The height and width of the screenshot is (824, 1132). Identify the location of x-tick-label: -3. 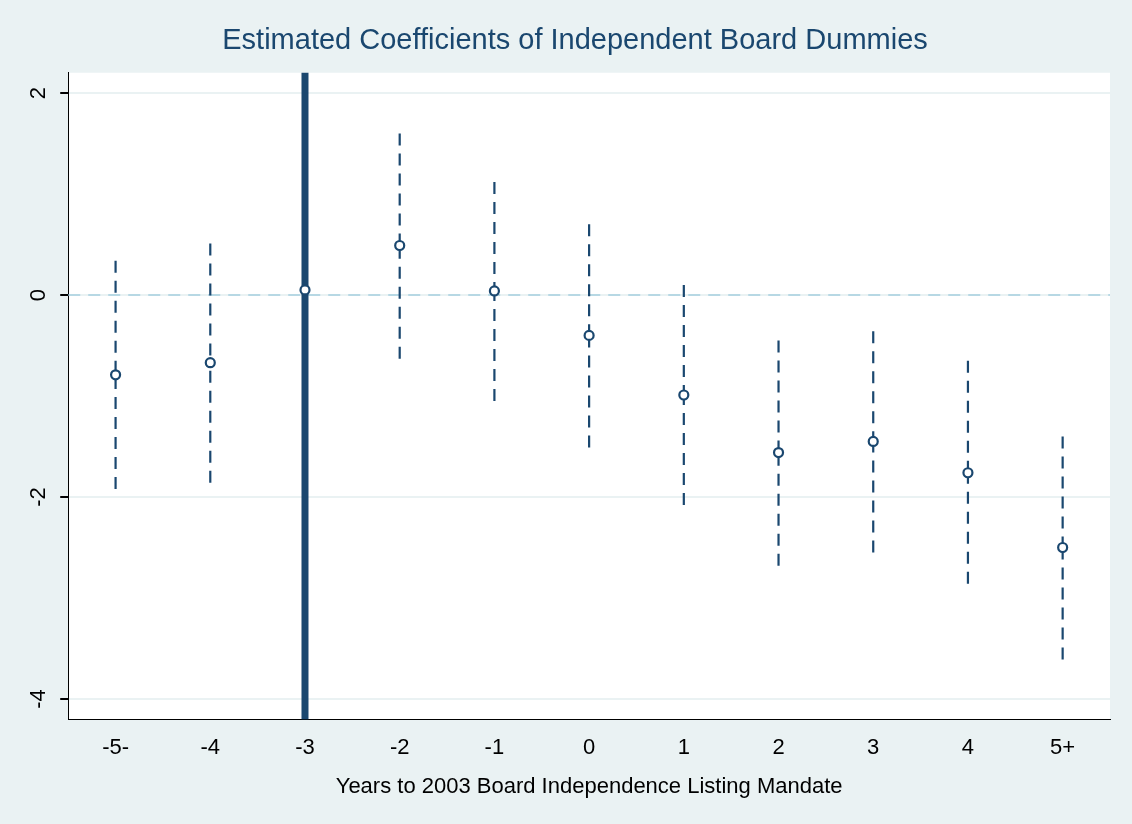
(305, 747).